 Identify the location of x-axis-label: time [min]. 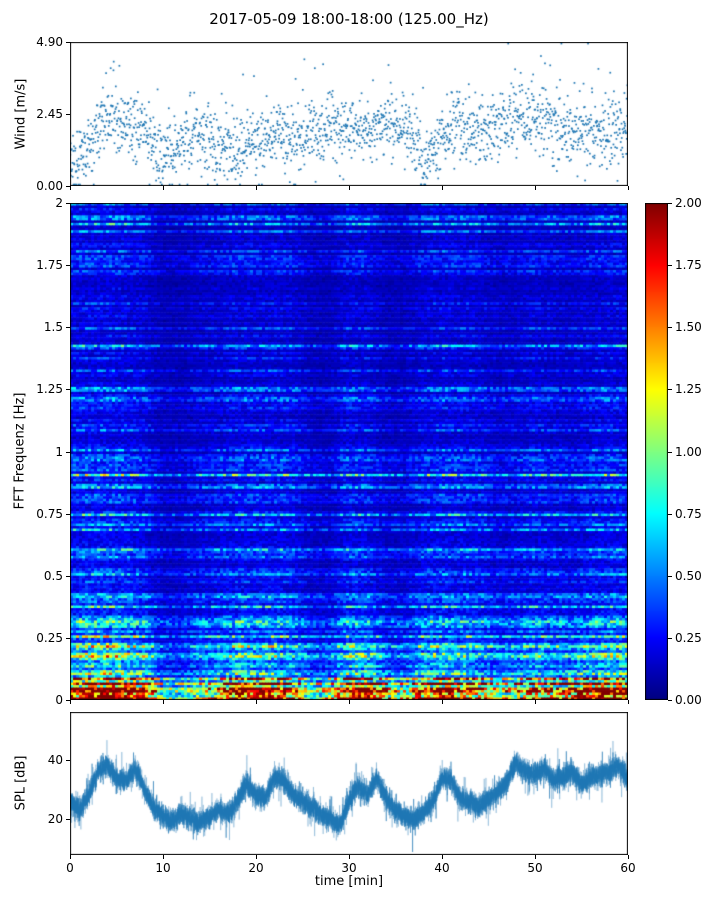
(349, 881).